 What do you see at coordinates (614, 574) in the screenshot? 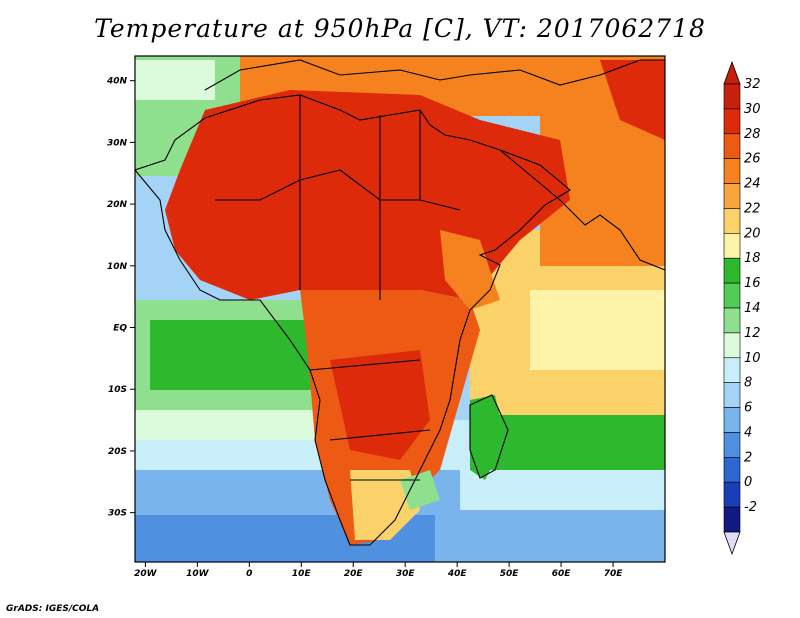
I see `lon-tick-label: 70E` at bounding box center [614, 574].